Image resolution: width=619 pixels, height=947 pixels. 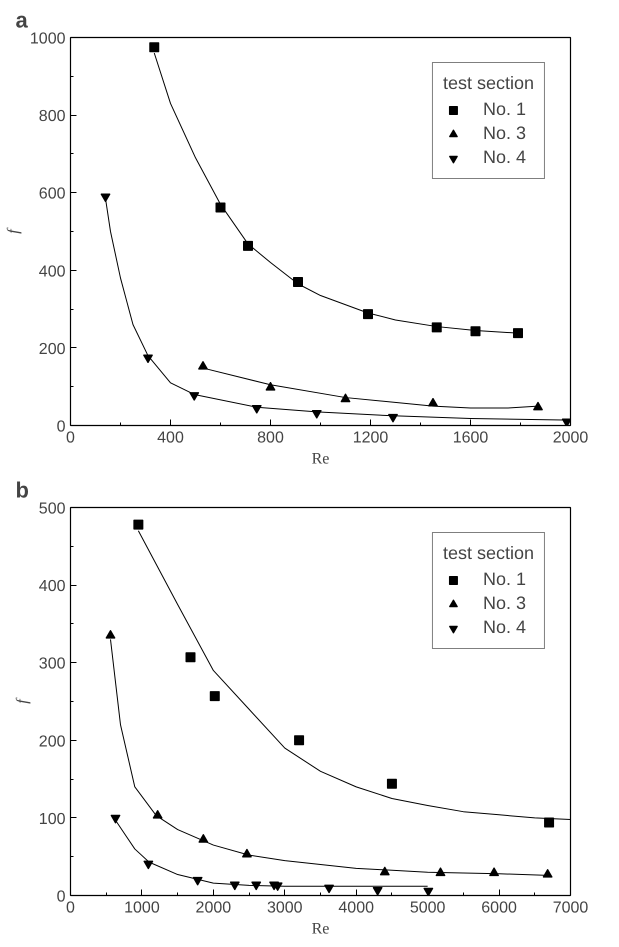 What do you see at coordinates (428, 908) in the screenshot?
I see `x-tick-label: 5000` at bounding box center [428, 908].